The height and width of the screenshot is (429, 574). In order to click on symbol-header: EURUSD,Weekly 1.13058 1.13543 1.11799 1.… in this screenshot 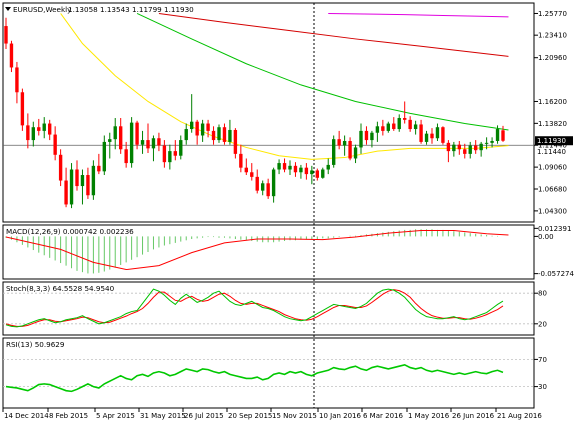, I will do `click(99, 9)`.